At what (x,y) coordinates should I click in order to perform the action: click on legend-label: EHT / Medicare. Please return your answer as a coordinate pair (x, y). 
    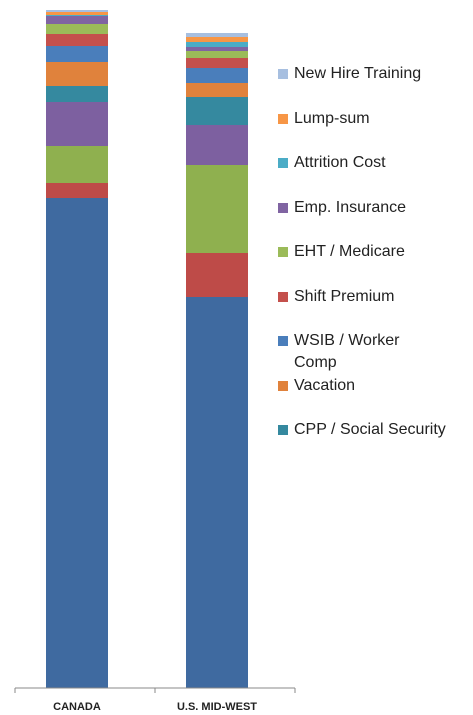
    Looking at the image, I should click on (349, 251).